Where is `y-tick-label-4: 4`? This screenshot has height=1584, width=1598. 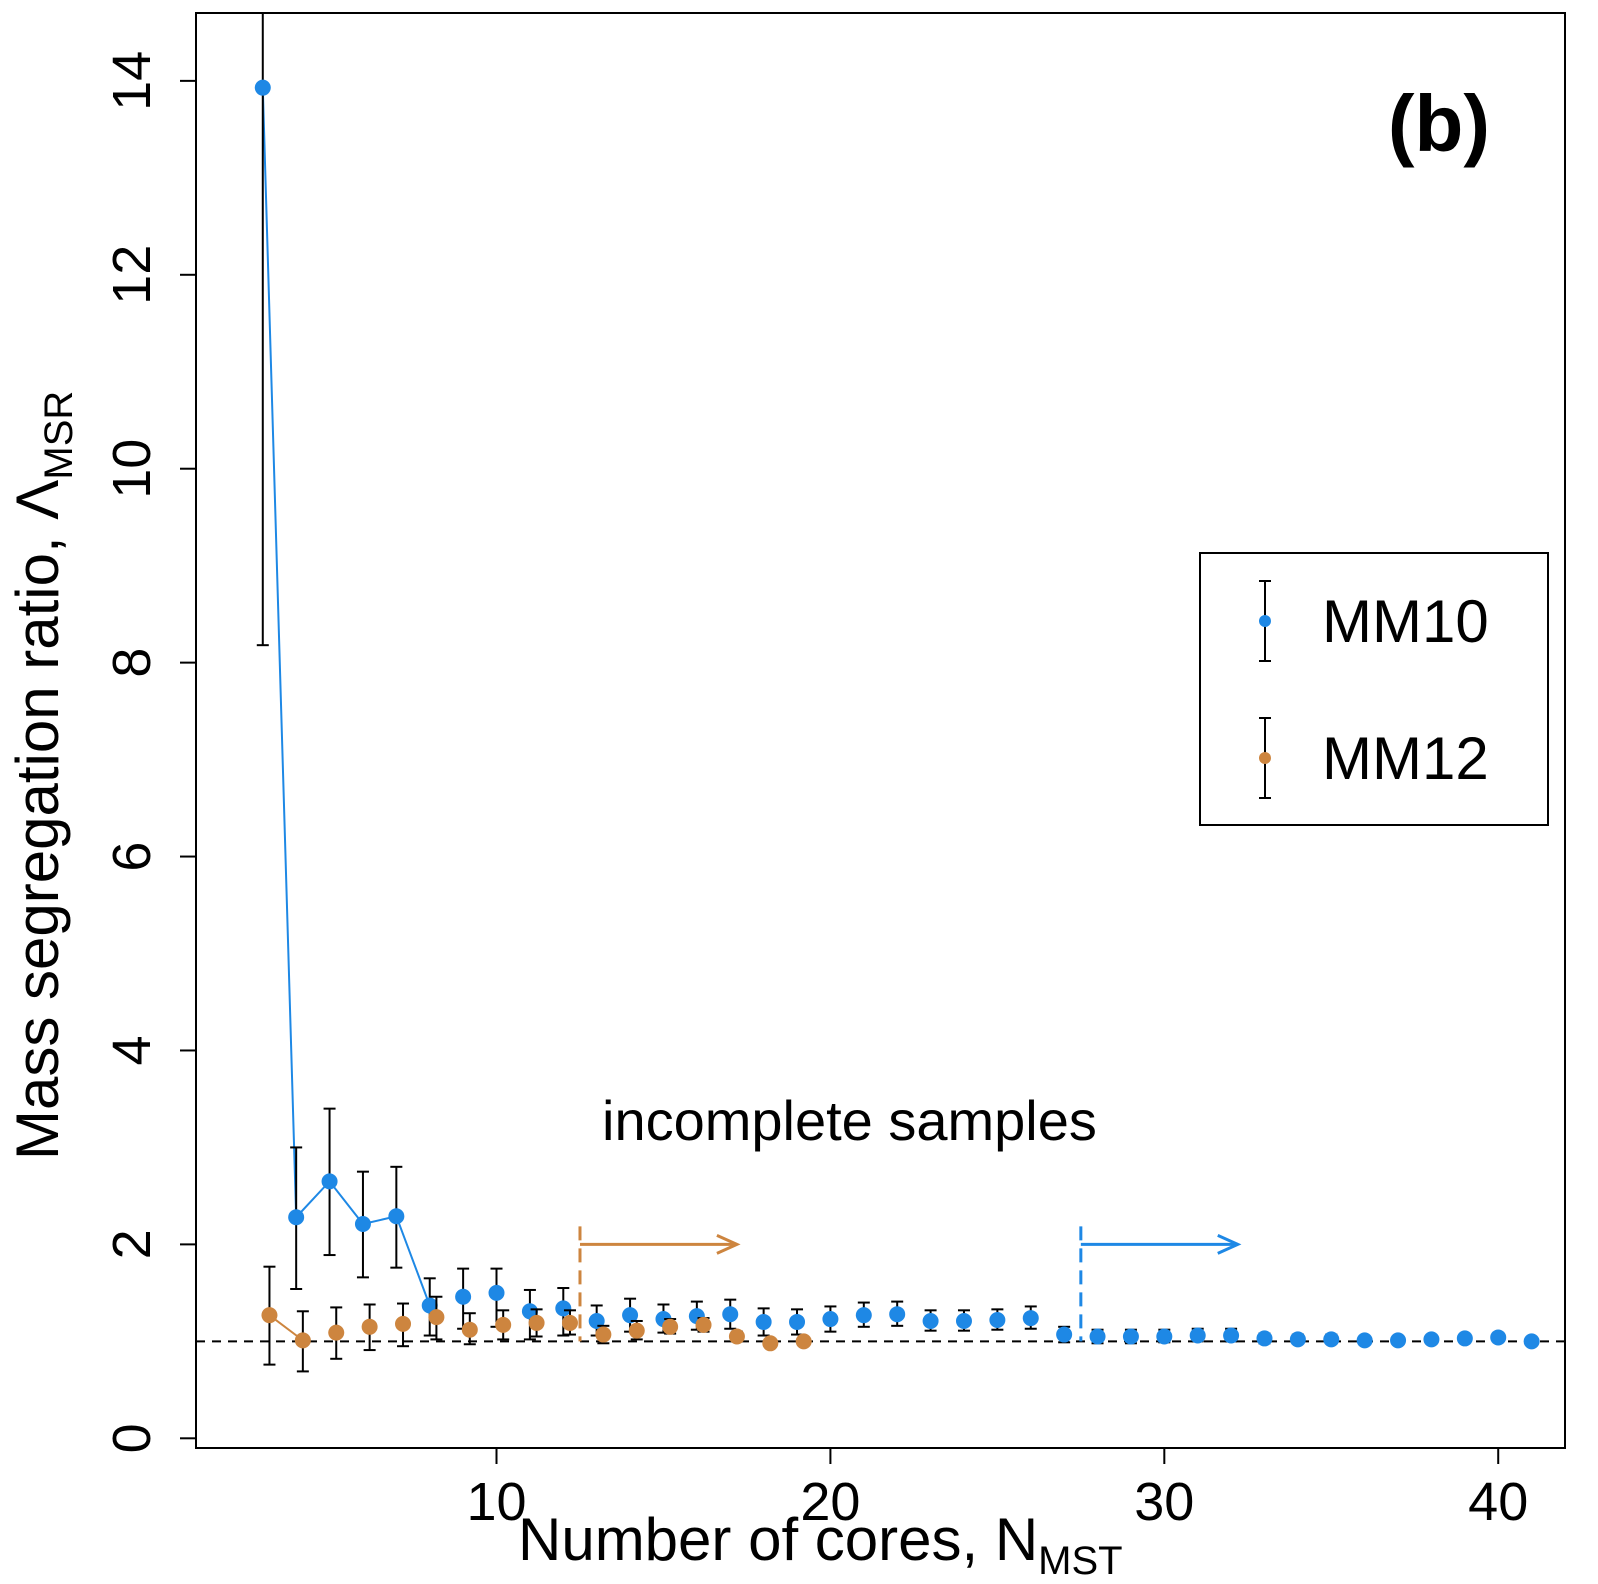 y-tick-label-4: 4 is located at coordinates (132, 1050).